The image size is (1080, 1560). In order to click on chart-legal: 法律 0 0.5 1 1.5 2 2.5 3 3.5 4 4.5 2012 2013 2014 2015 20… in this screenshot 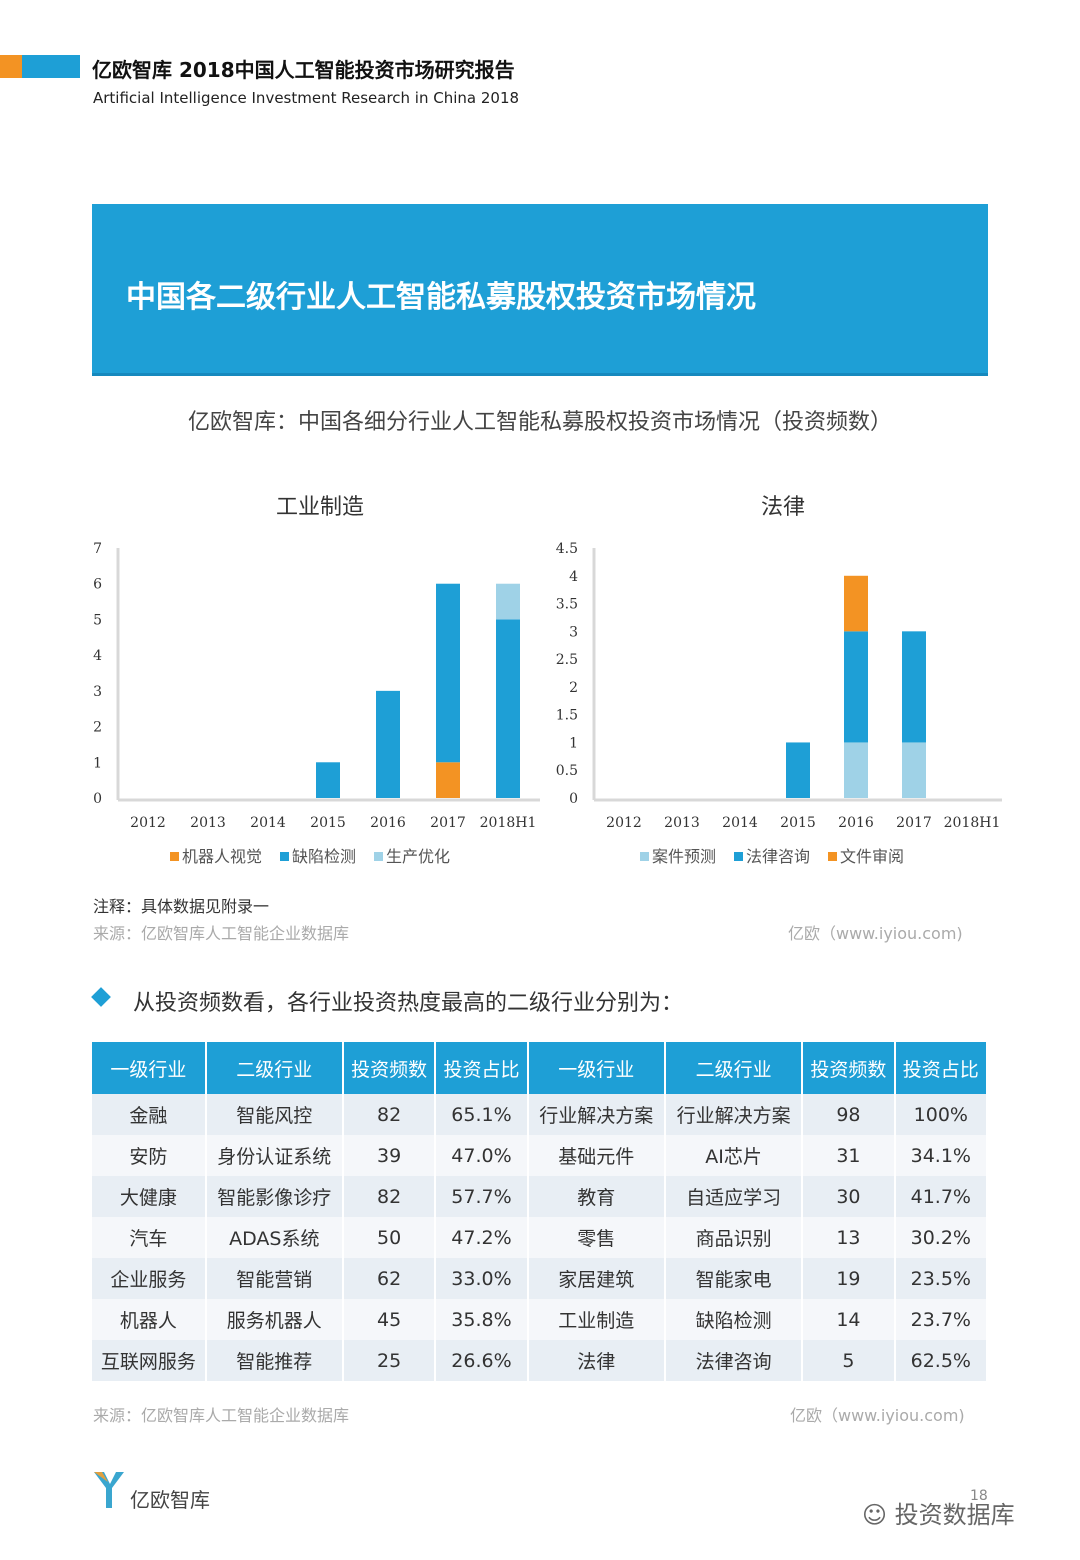, I will do `click(779, 680)`.